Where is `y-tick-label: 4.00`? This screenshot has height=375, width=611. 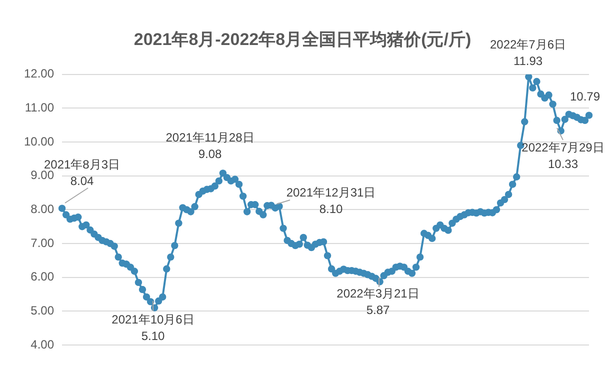
y-tick-label: 4.00 is located at coordinates (42, 344).